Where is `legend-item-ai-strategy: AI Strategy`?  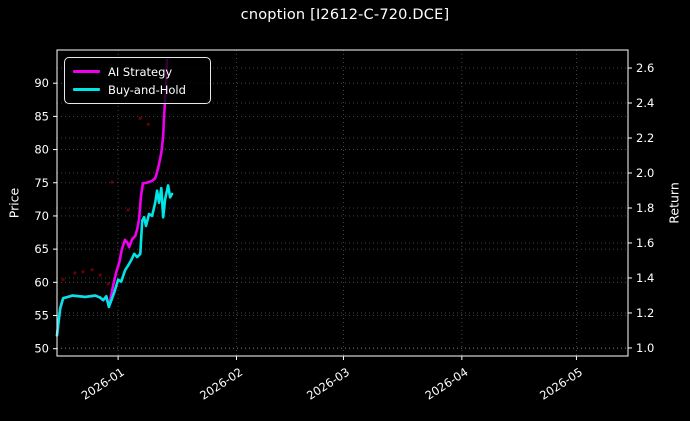 legend-item-ai-strategy: AI Strategy is located at coordinates (137, 72).